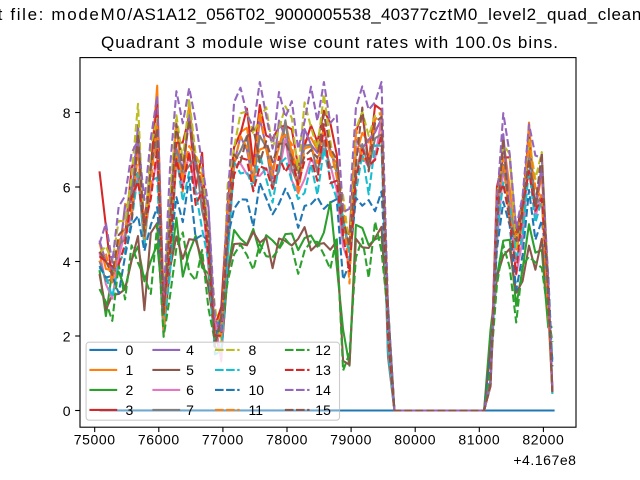  Describe the element at coordinates (351, 440) in the screenshot. I see `svg-text: 79000` at that location.